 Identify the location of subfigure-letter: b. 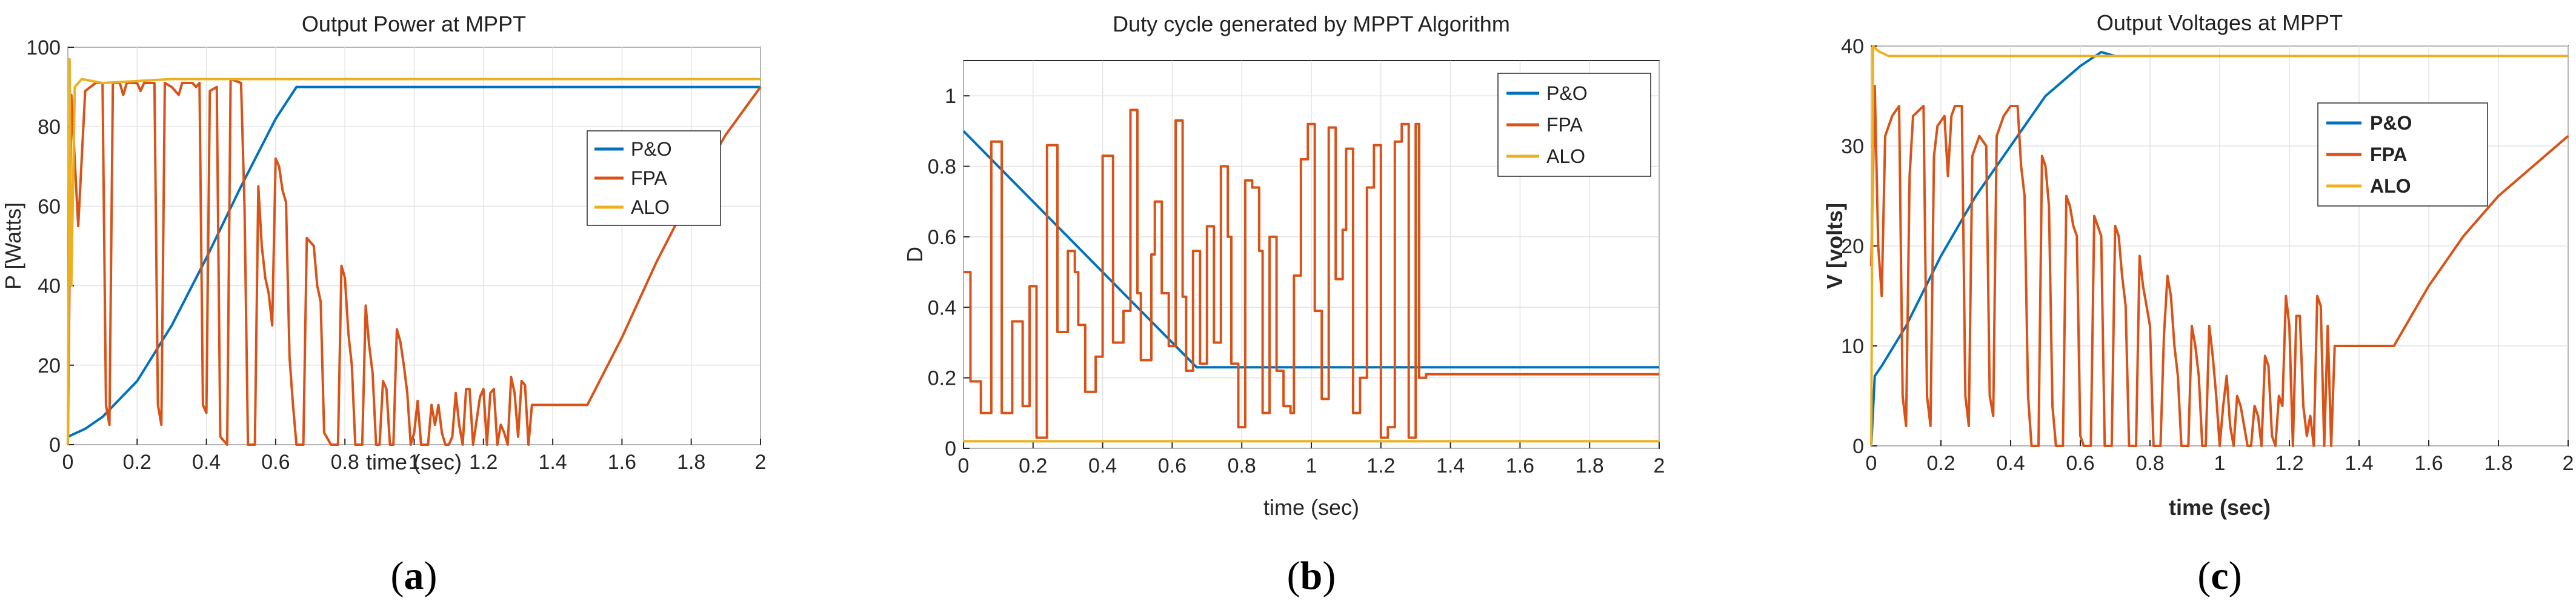
(1311, 576).